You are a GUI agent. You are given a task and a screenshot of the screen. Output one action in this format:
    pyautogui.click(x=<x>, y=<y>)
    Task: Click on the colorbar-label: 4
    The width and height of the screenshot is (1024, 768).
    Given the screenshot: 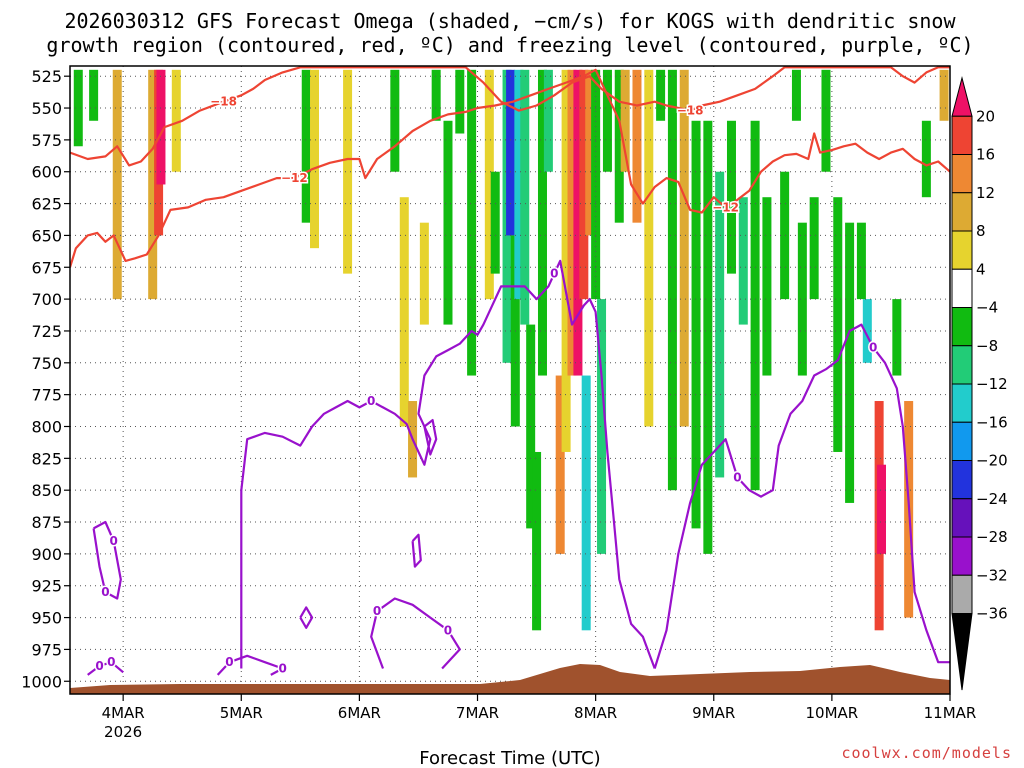 What is the action you would take?
    pyautogui.click(x=981, y=269)
    